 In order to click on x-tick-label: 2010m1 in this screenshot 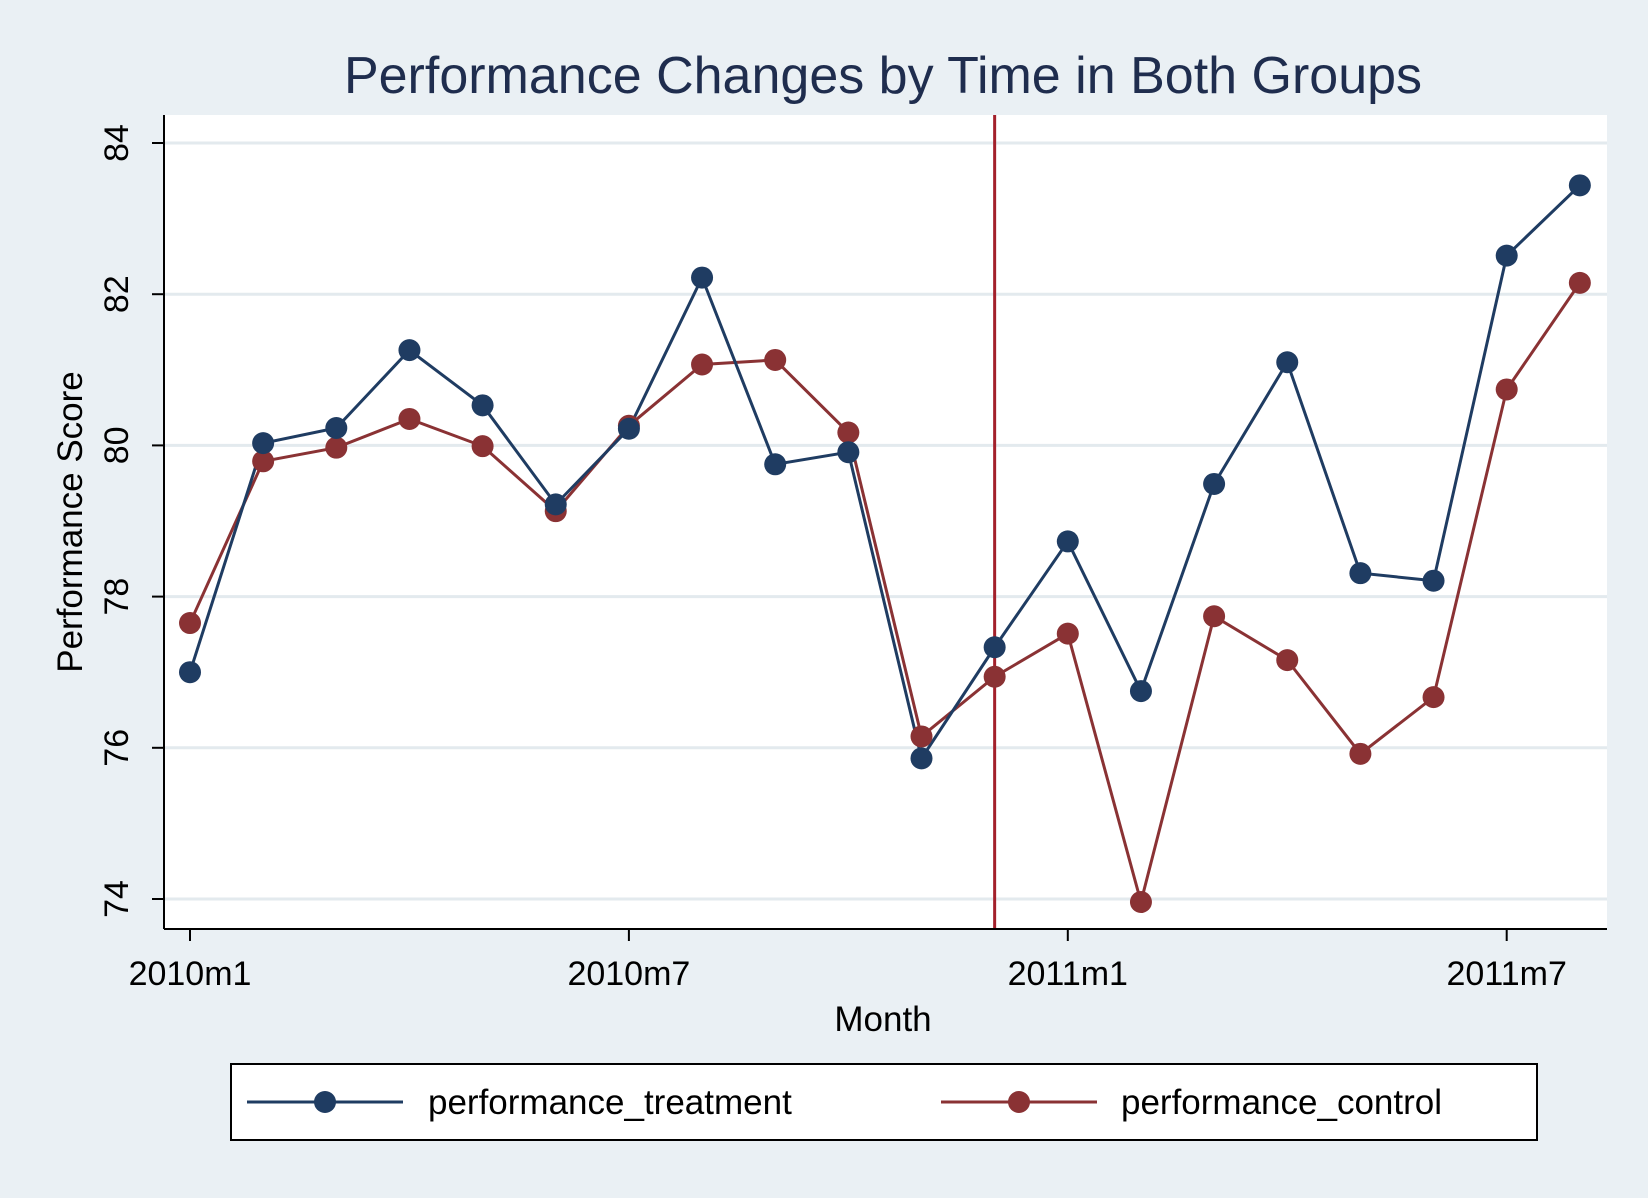, I will do `click(190, 974)`.